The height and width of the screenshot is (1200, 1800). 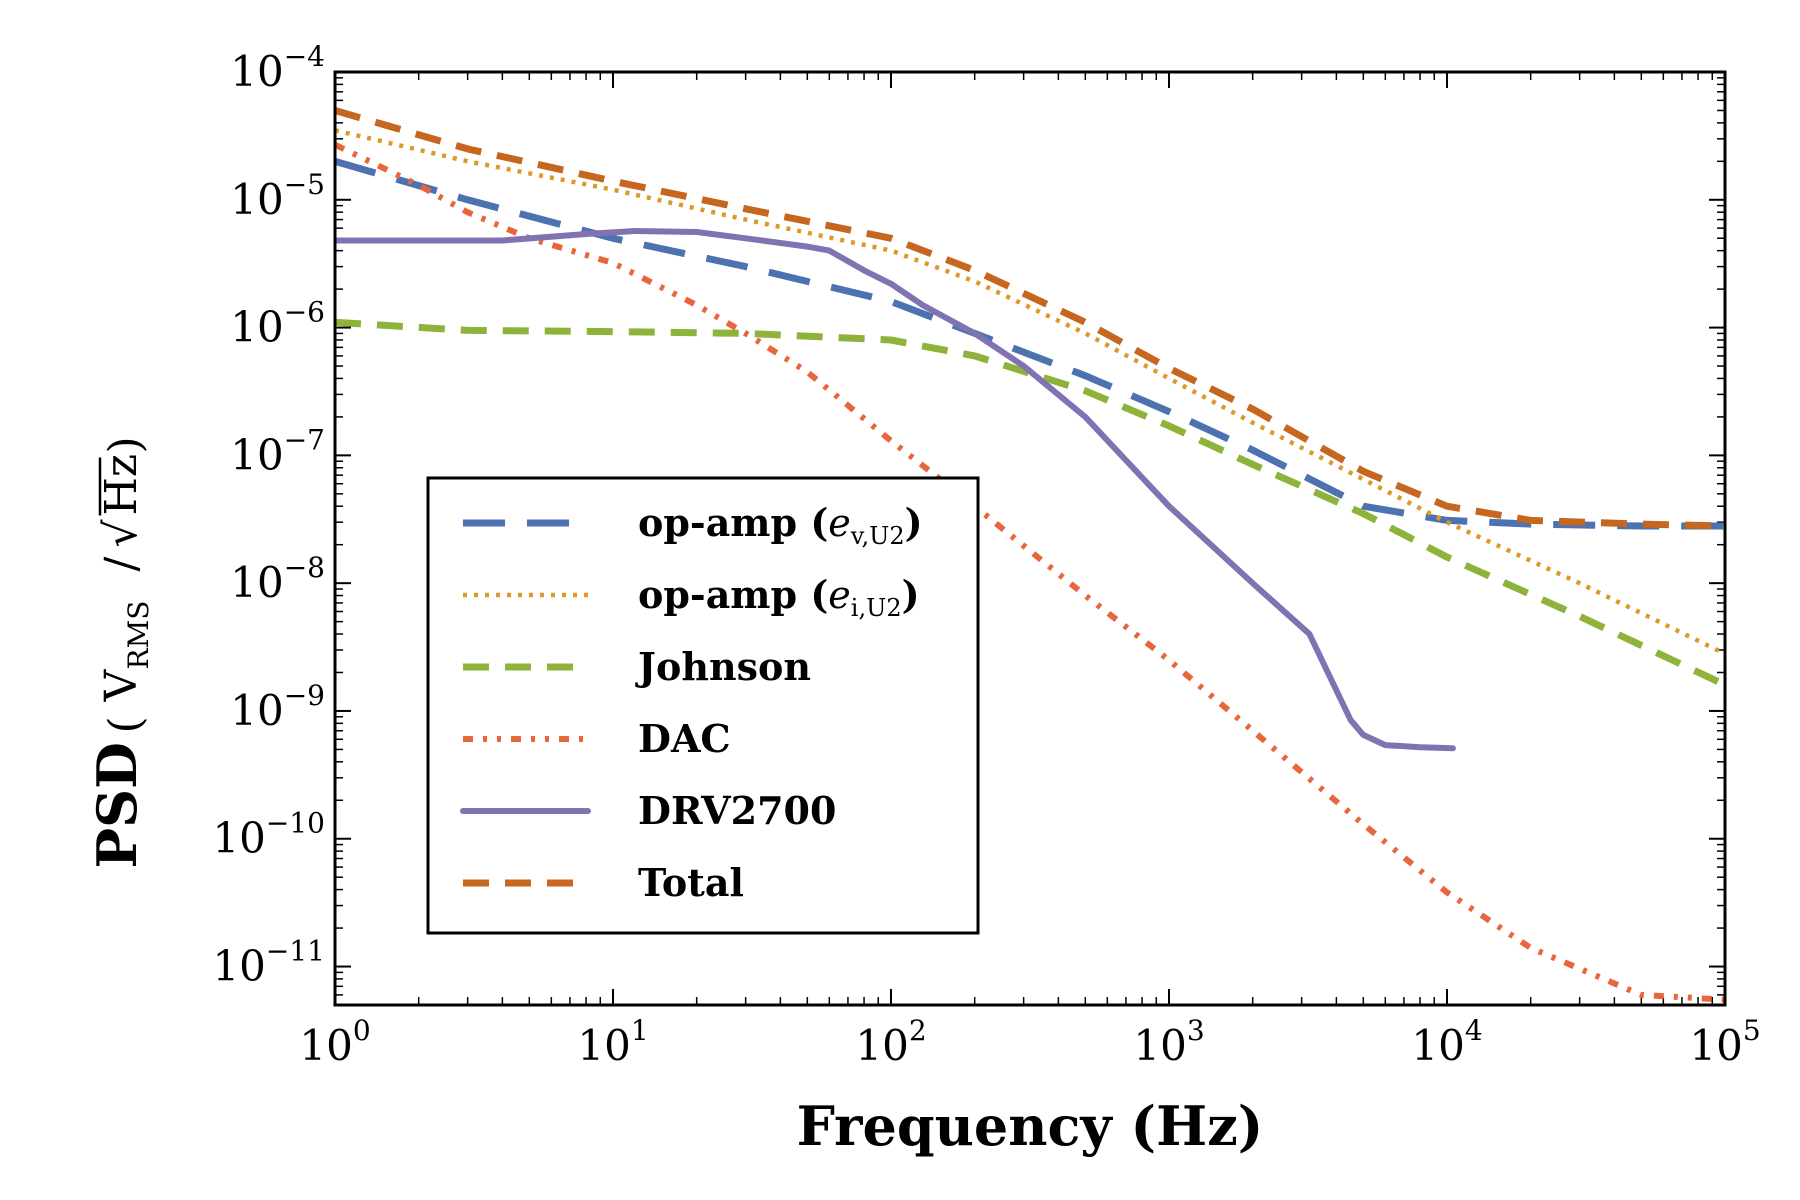 I want to click on legend-label: Total, so click(x=691, y=882).